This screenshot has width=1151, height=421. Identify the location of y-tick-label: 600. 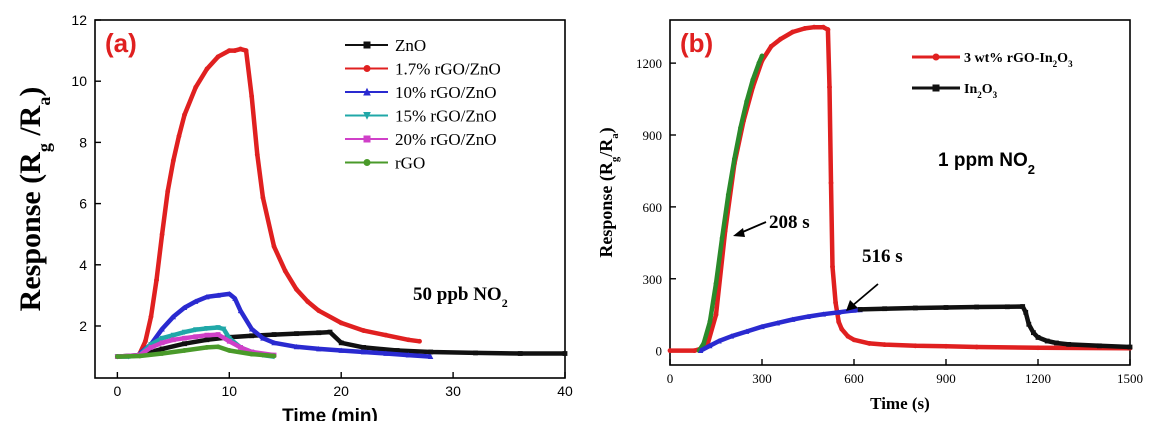
(653, 207).